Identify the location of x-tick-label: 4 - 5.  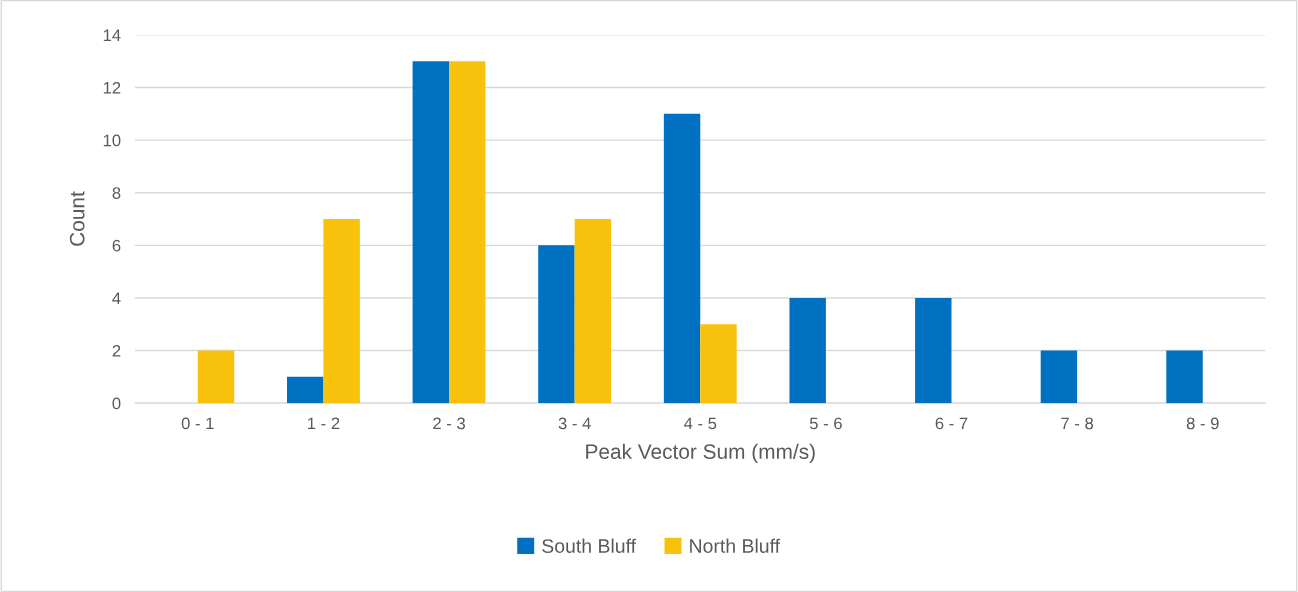
(700, 423).